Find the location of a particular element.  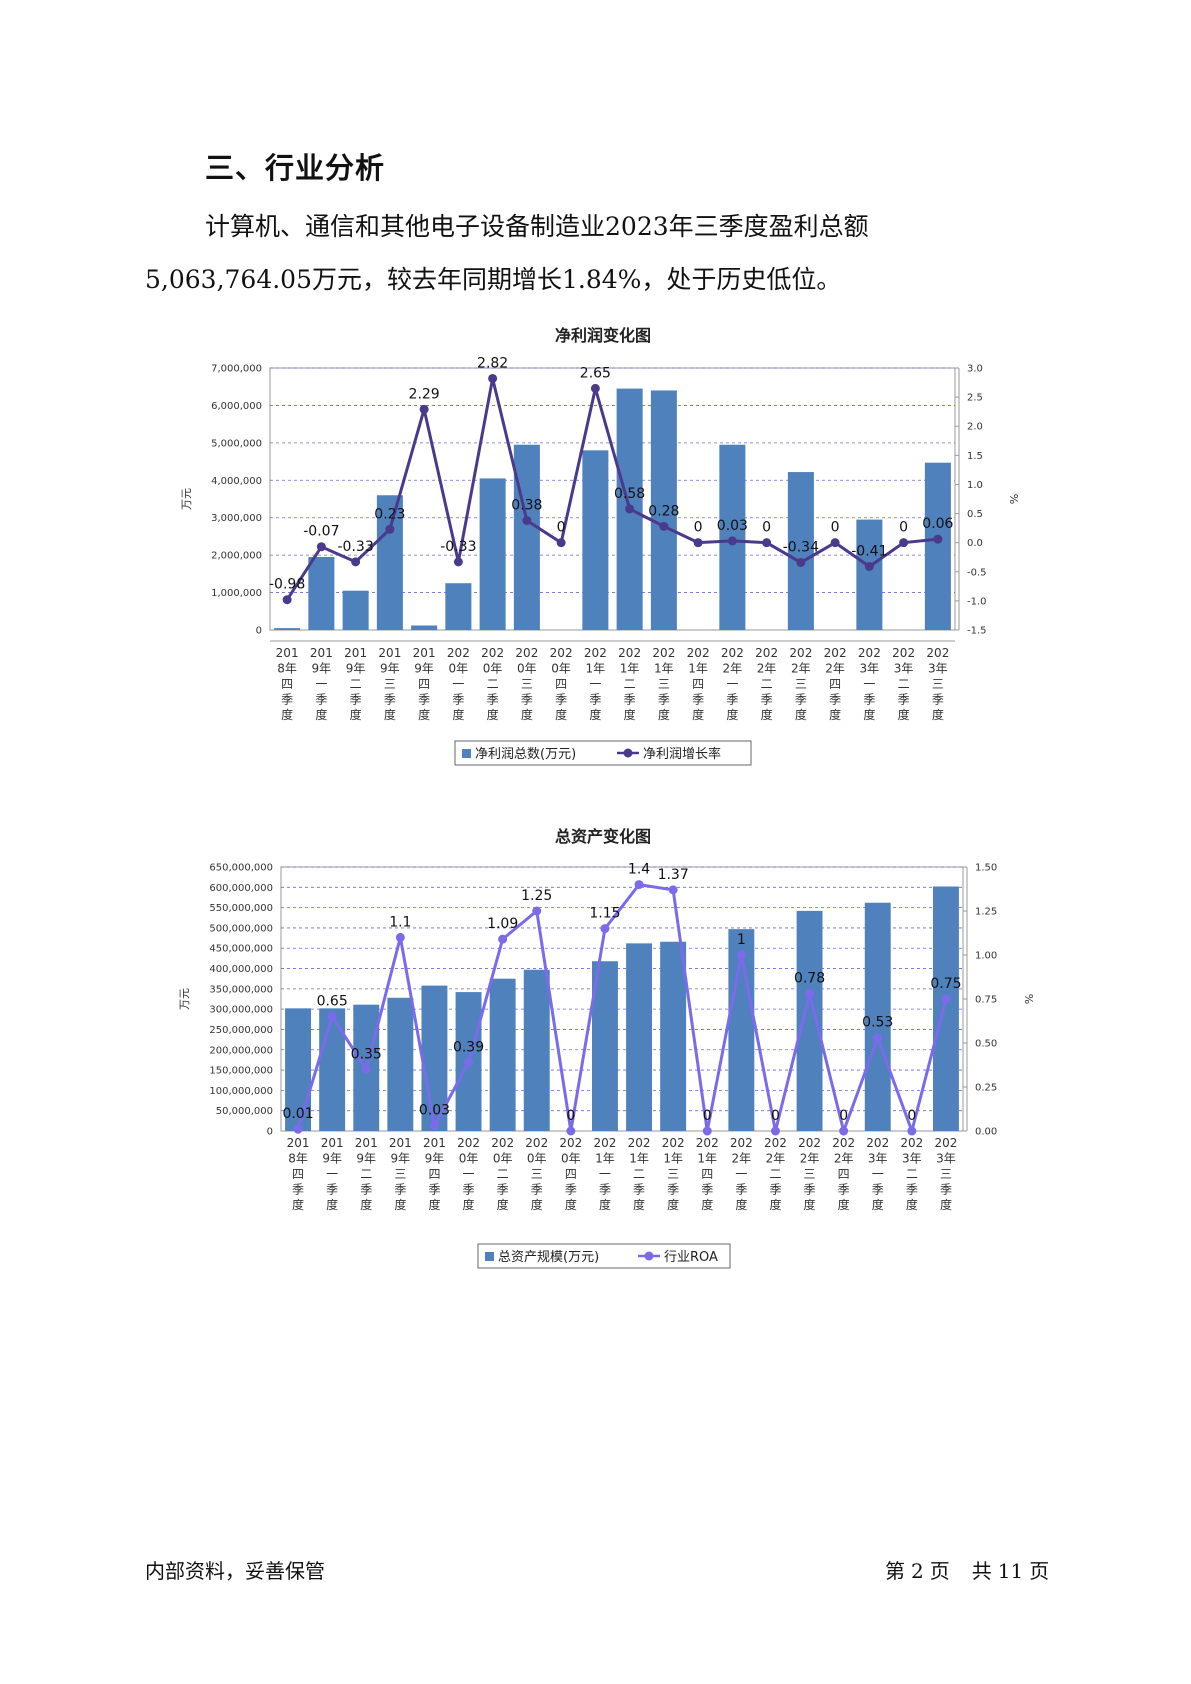

y-tick-label: 300,000,000 is located at coordinates (241, 1010).